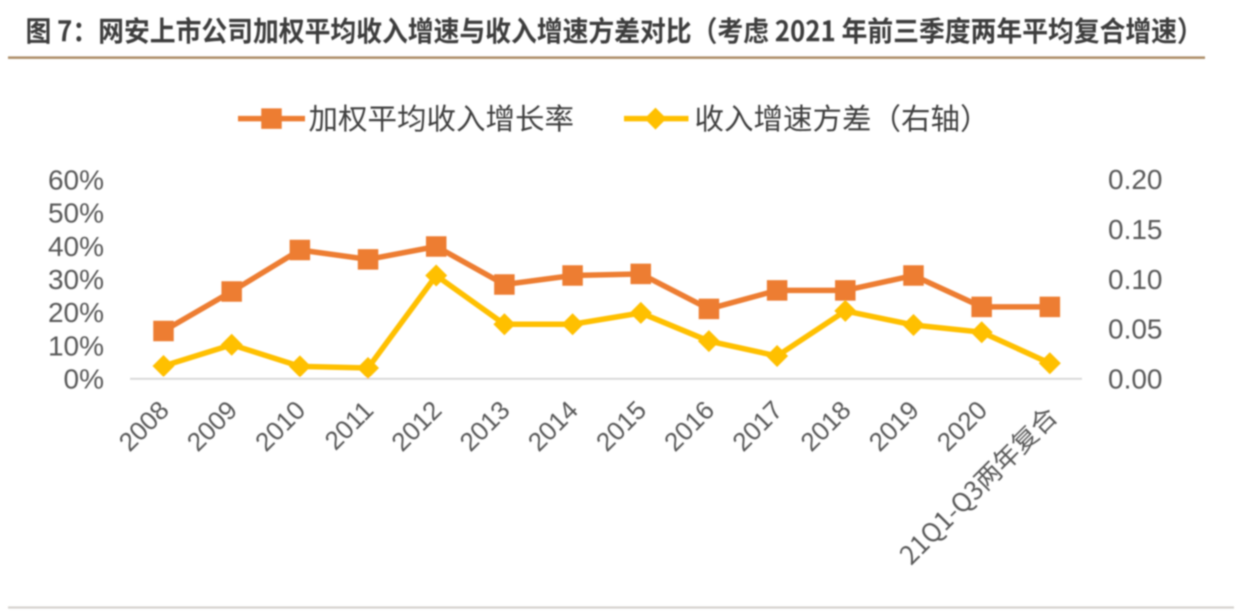 The width and height of the screenshot is (1242, 612). What do you see at coordinates (76, 179) in the screenshot?
I see `svg-text: 60%` at bounding box center [76, 179].